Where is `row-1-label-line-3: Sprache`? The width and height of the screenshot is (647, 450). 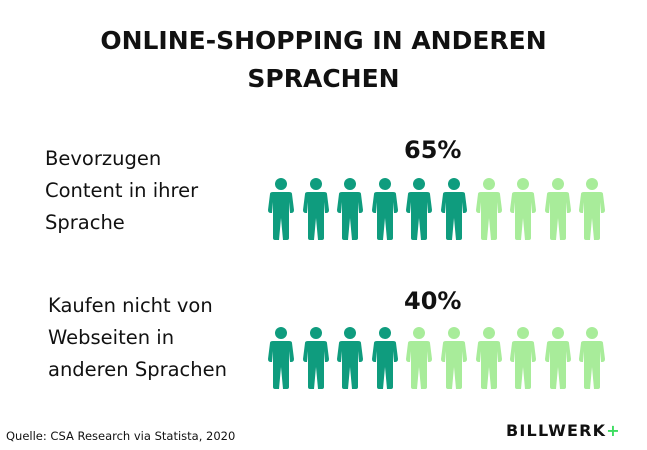 row-1-label-line-3: Sprache is located at coordinates (85, 222).